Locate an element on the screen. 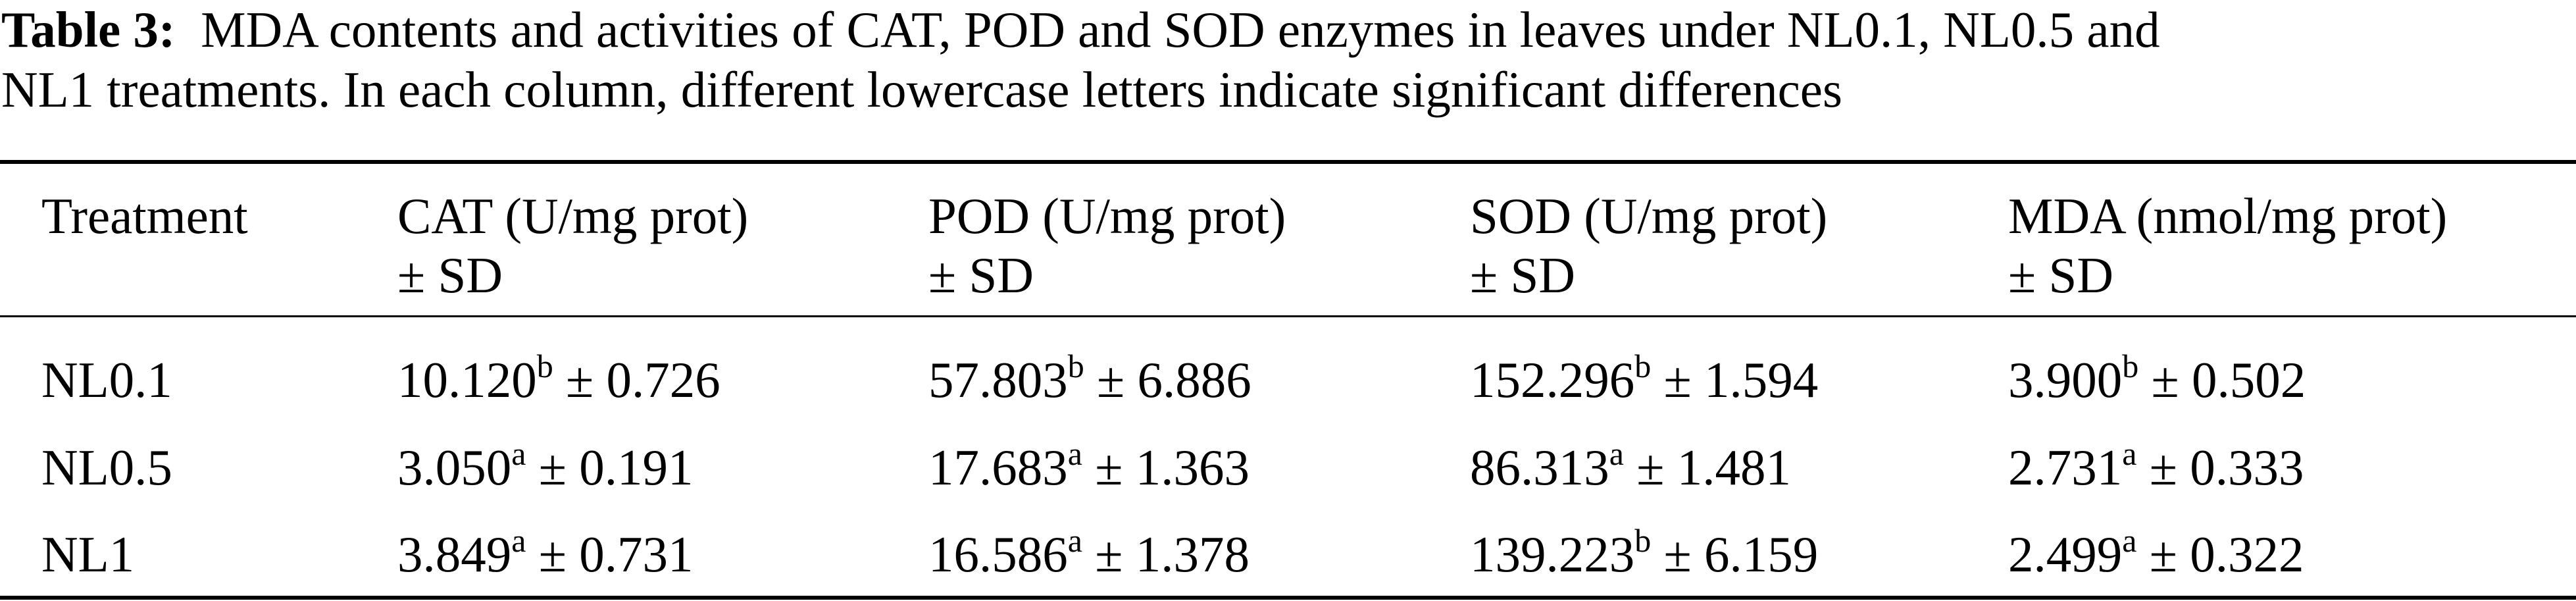  value-mean: 3.900 is located at coordinates (2065, 380).